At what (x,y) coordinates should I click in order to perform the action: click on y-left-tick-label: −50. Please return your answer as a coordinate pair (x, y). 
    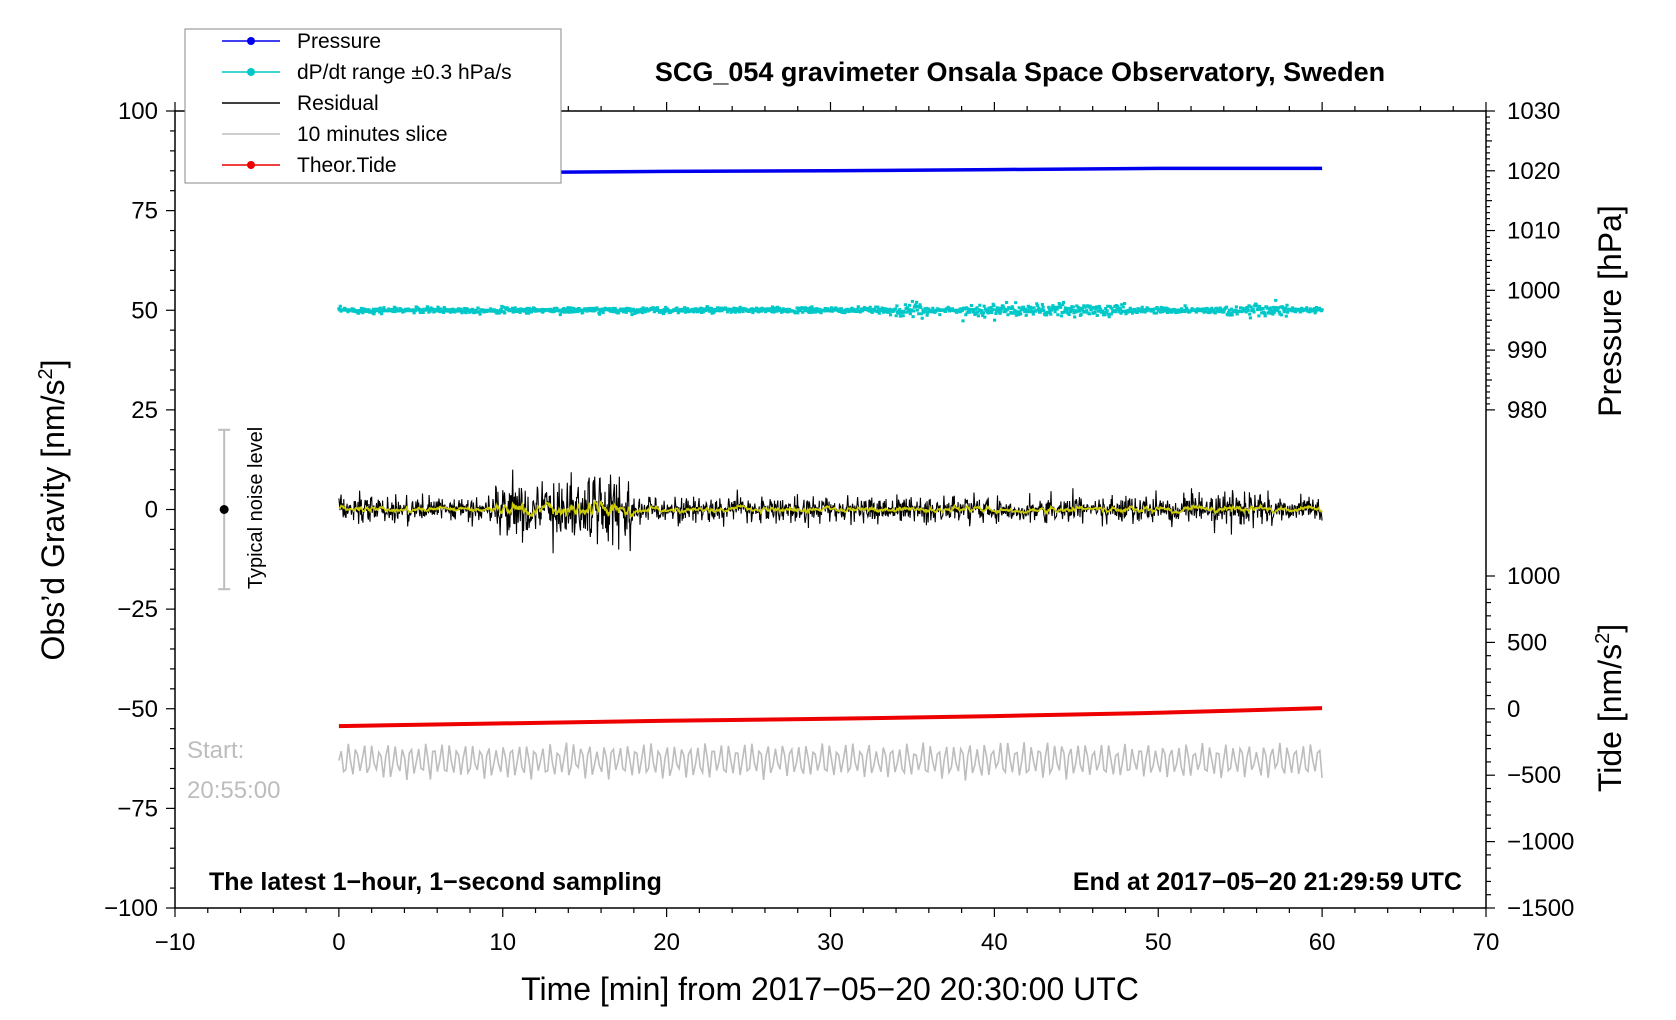
    Looking at the image, I should click on (137, 709).